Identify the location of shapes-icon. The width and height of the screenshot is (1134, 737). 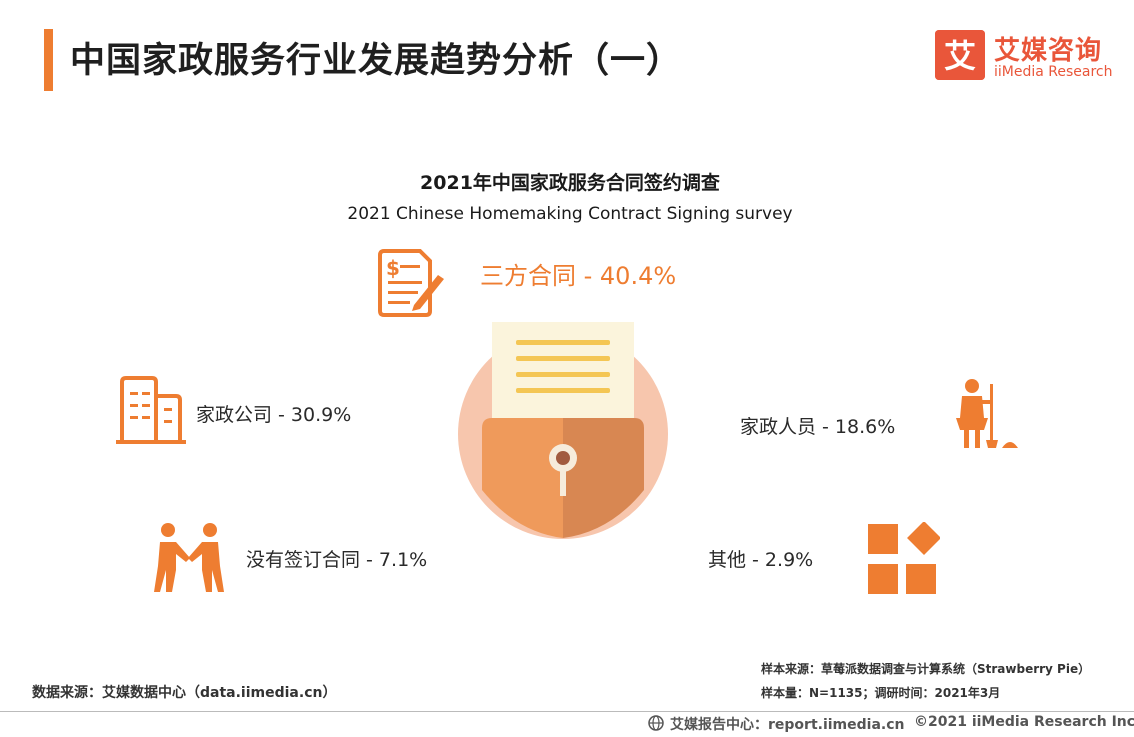
(904, 559).